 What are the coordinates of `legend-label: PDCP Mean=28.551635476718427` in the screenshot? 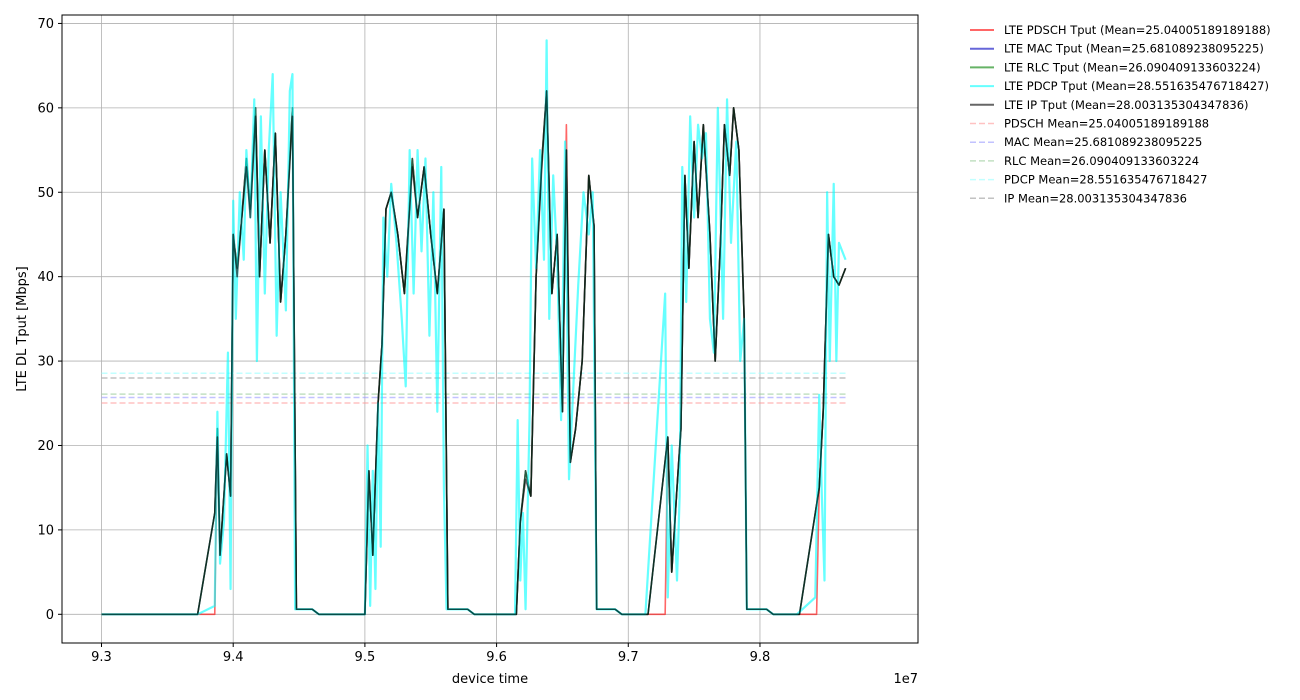 It's located at (1105, 180).